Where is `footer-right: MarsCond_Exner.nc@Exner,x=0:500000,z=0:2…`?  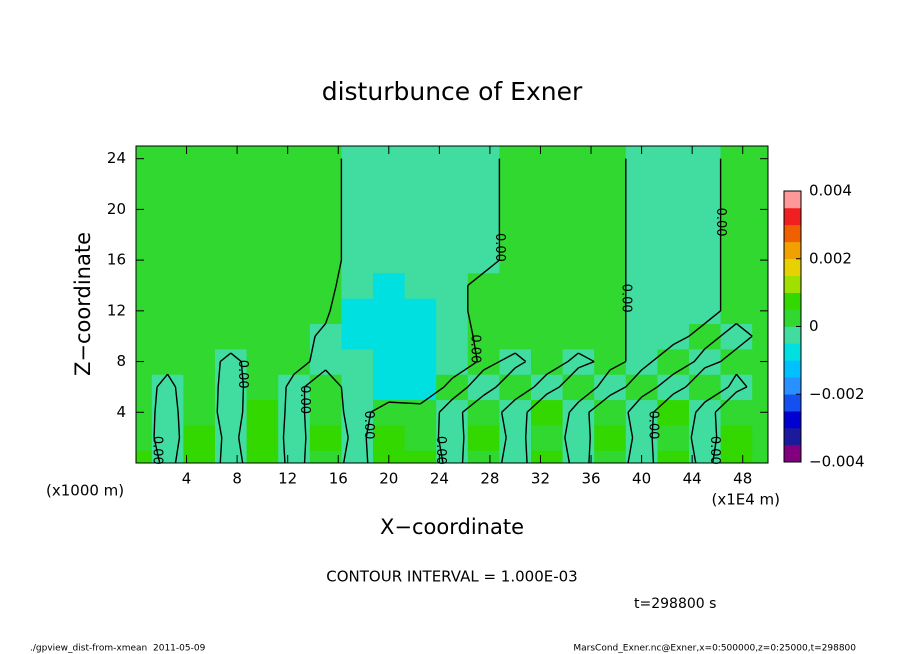 footer-right: MarsCond_Exner.nc@Exner,x=0:500000,z=0:2… is located at coordinates (714, 649).